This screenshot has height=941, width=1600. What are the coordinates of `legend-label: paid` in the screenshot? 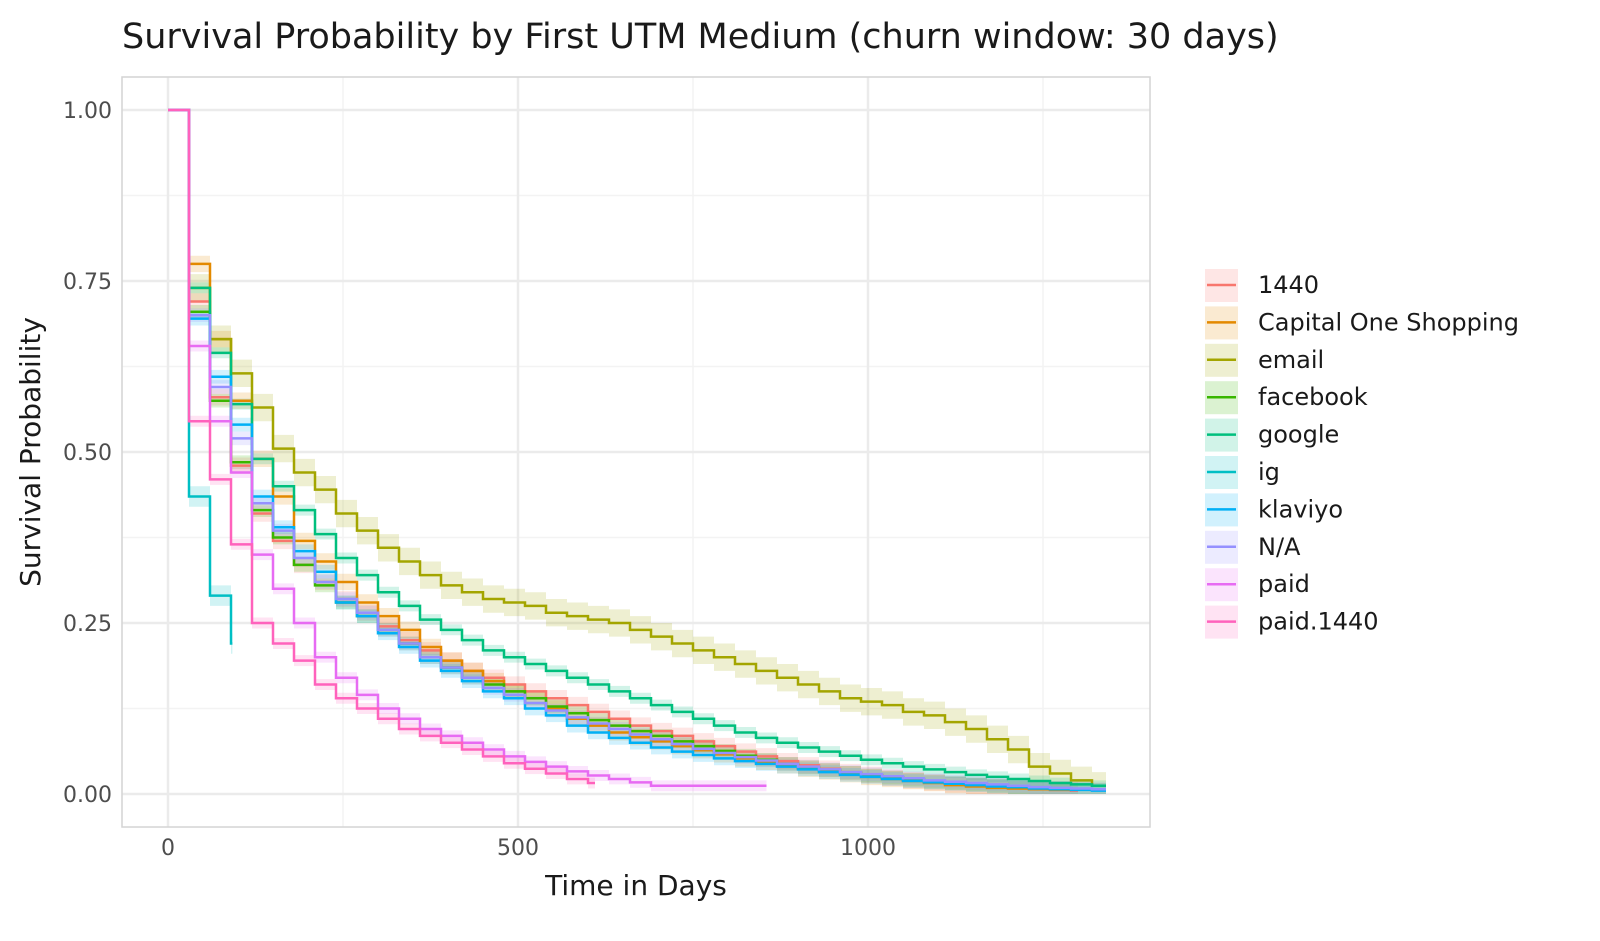 It's located at (1284, 584).